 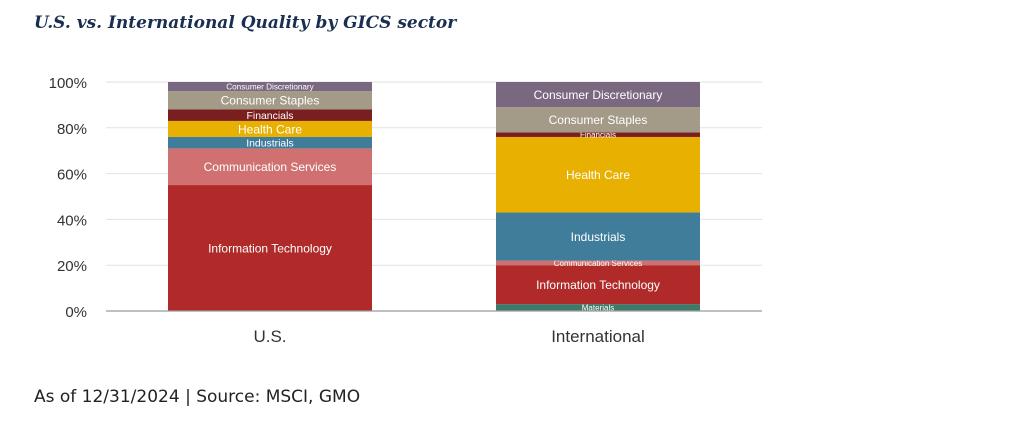 What do you see at coordinates (68, 83) in the screenshot?
I see `y-tick-label: 100%` at bounding box center [68, 83].